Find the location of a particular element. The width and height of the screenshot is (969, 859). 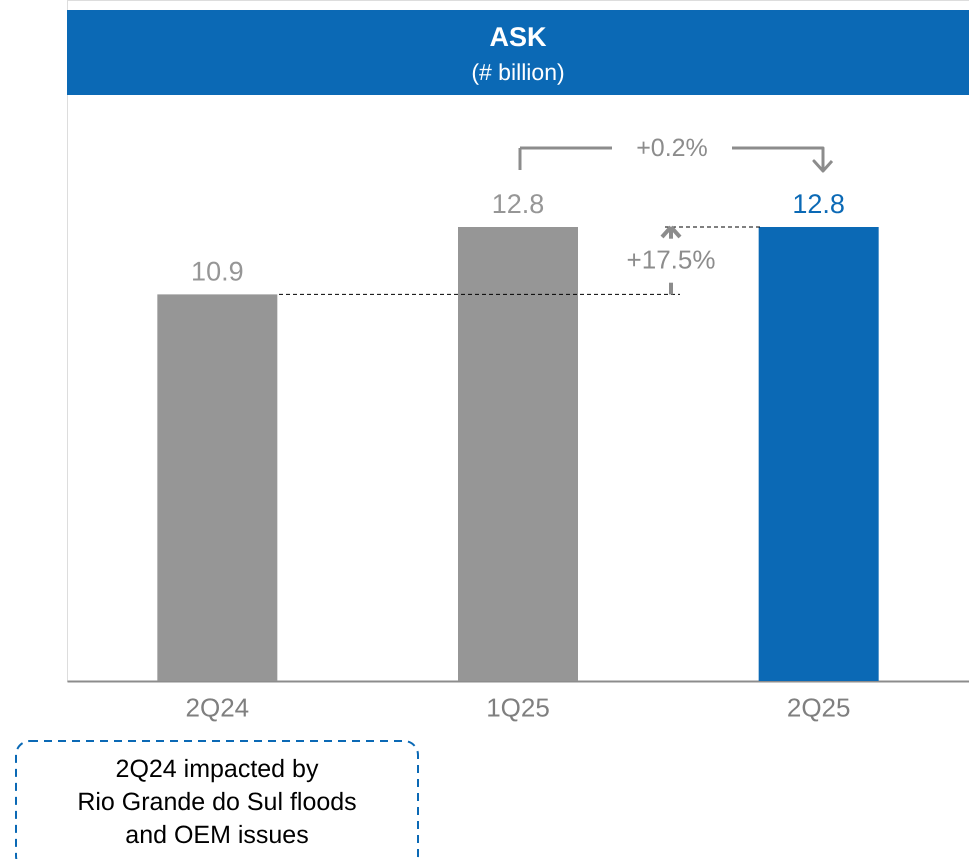

x-tick-label: 2Q25 is located at coordinates (818, 707).